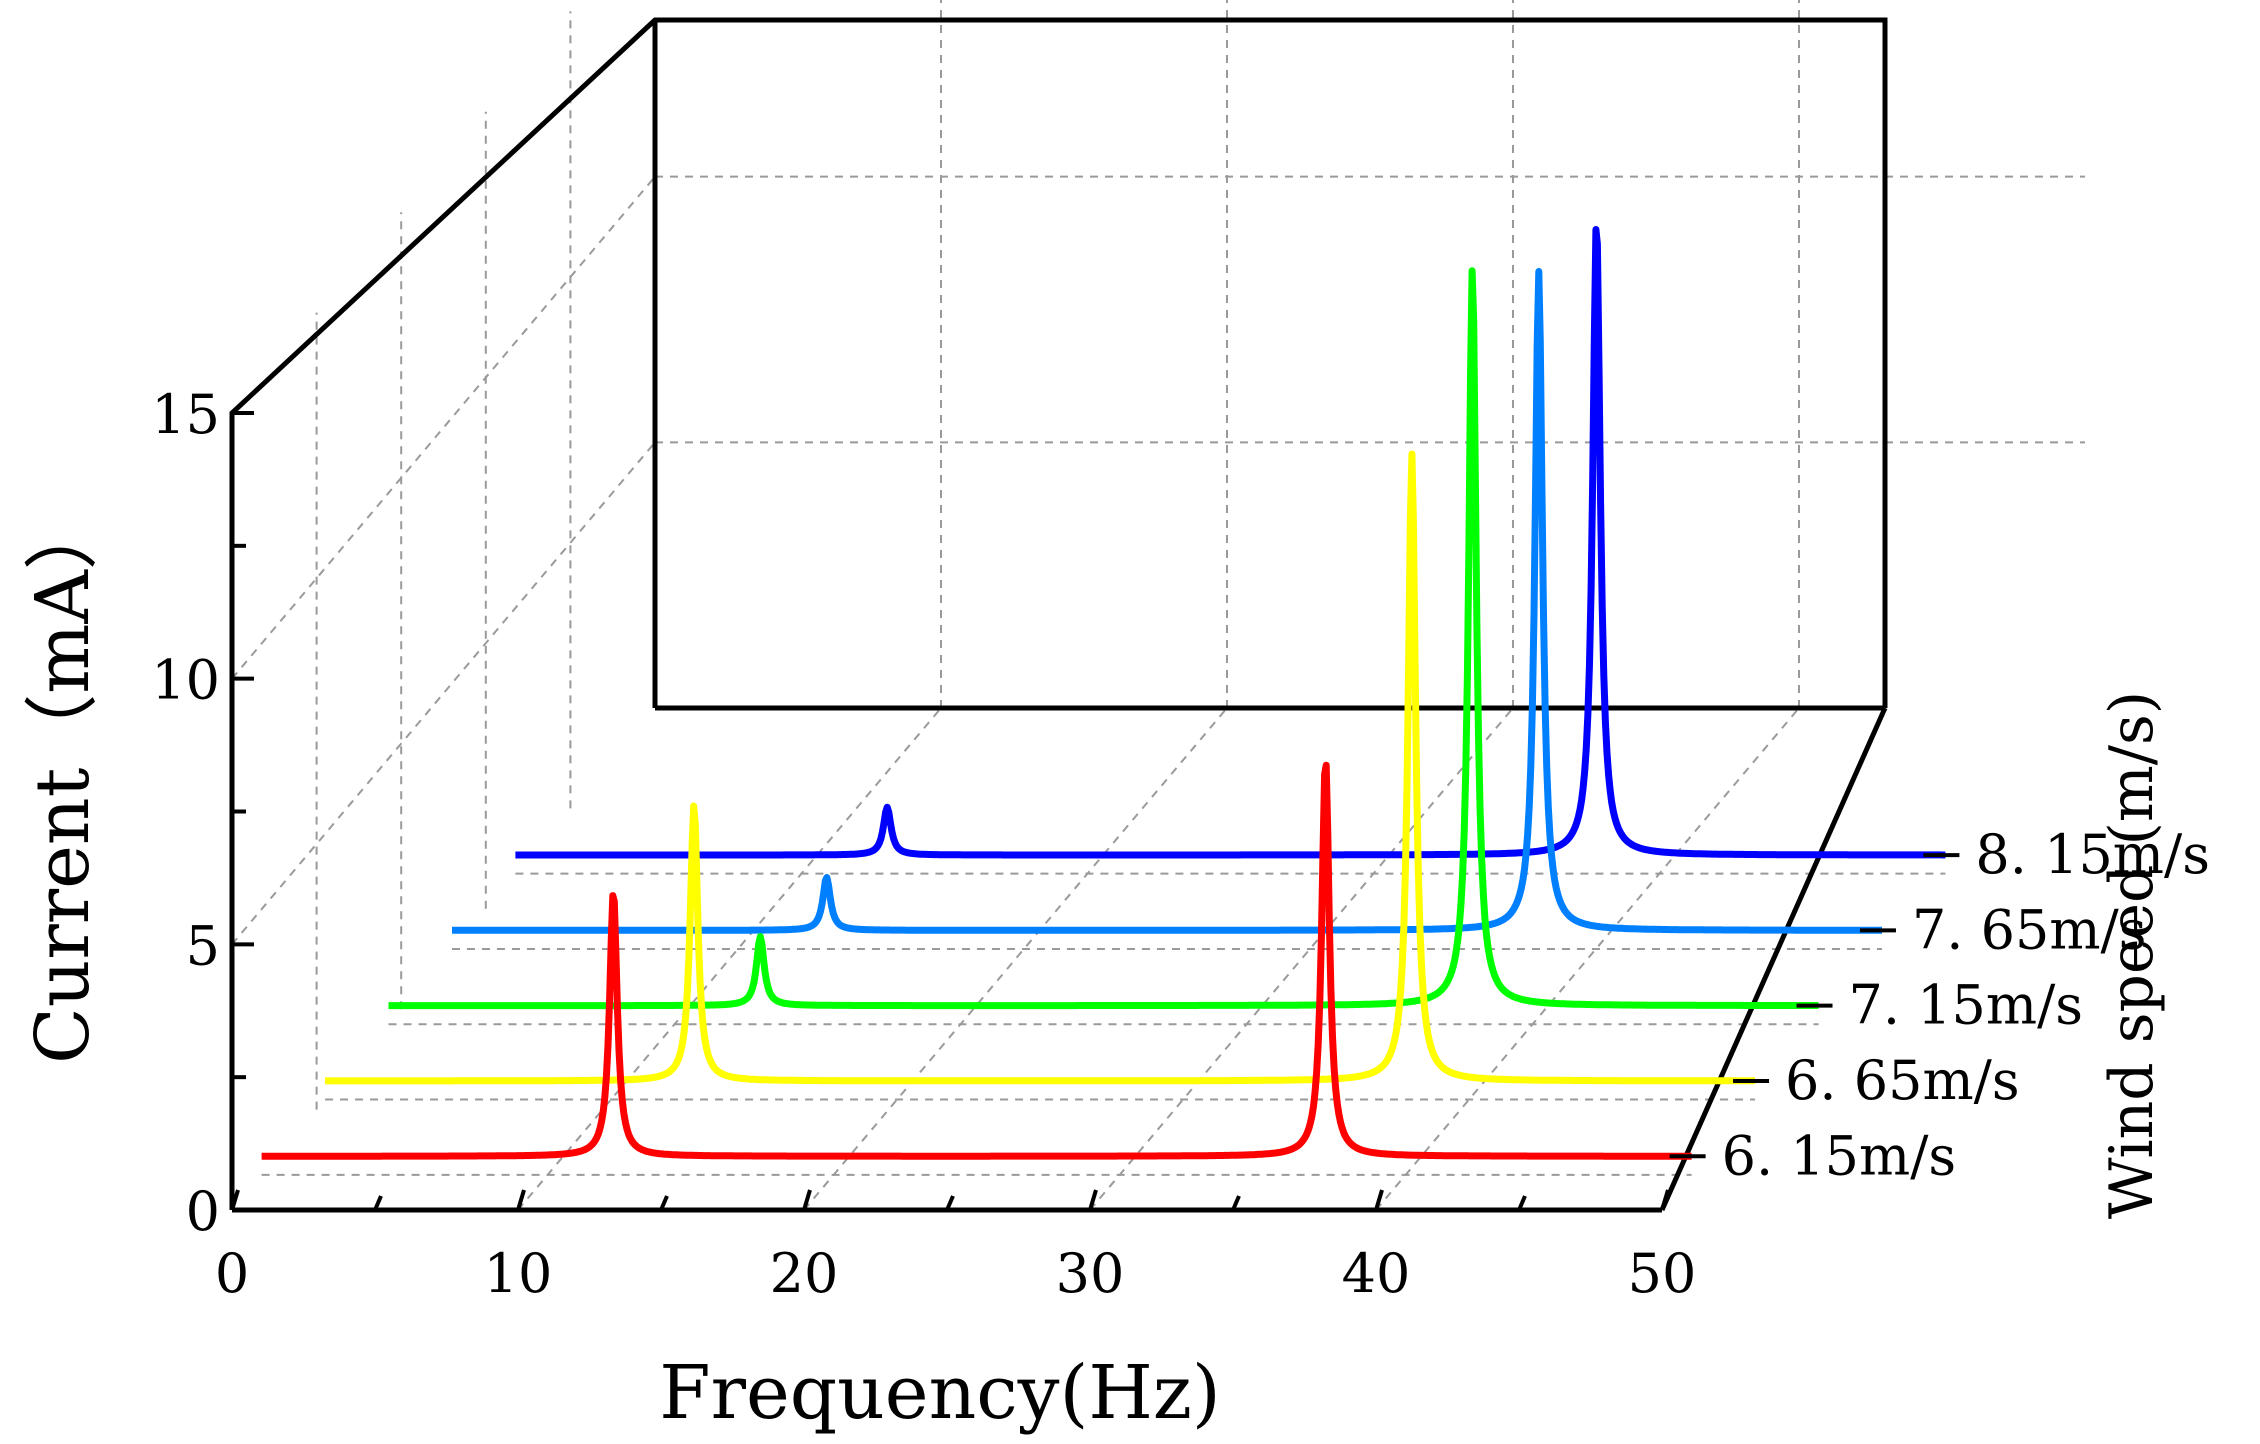 The width and height of the screenshot is (2260, 1444). I want to click on y-tick-label-5: 5, so click(203, 945).